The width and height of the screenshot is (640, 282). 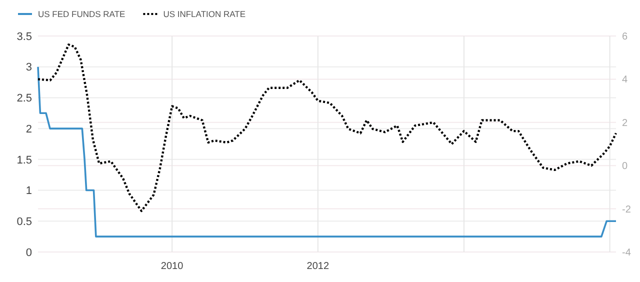 What do you see at coordinates (29, 129) in the screenshot?
I see `y-tick-label: 2` at bounding box center [29, 129].